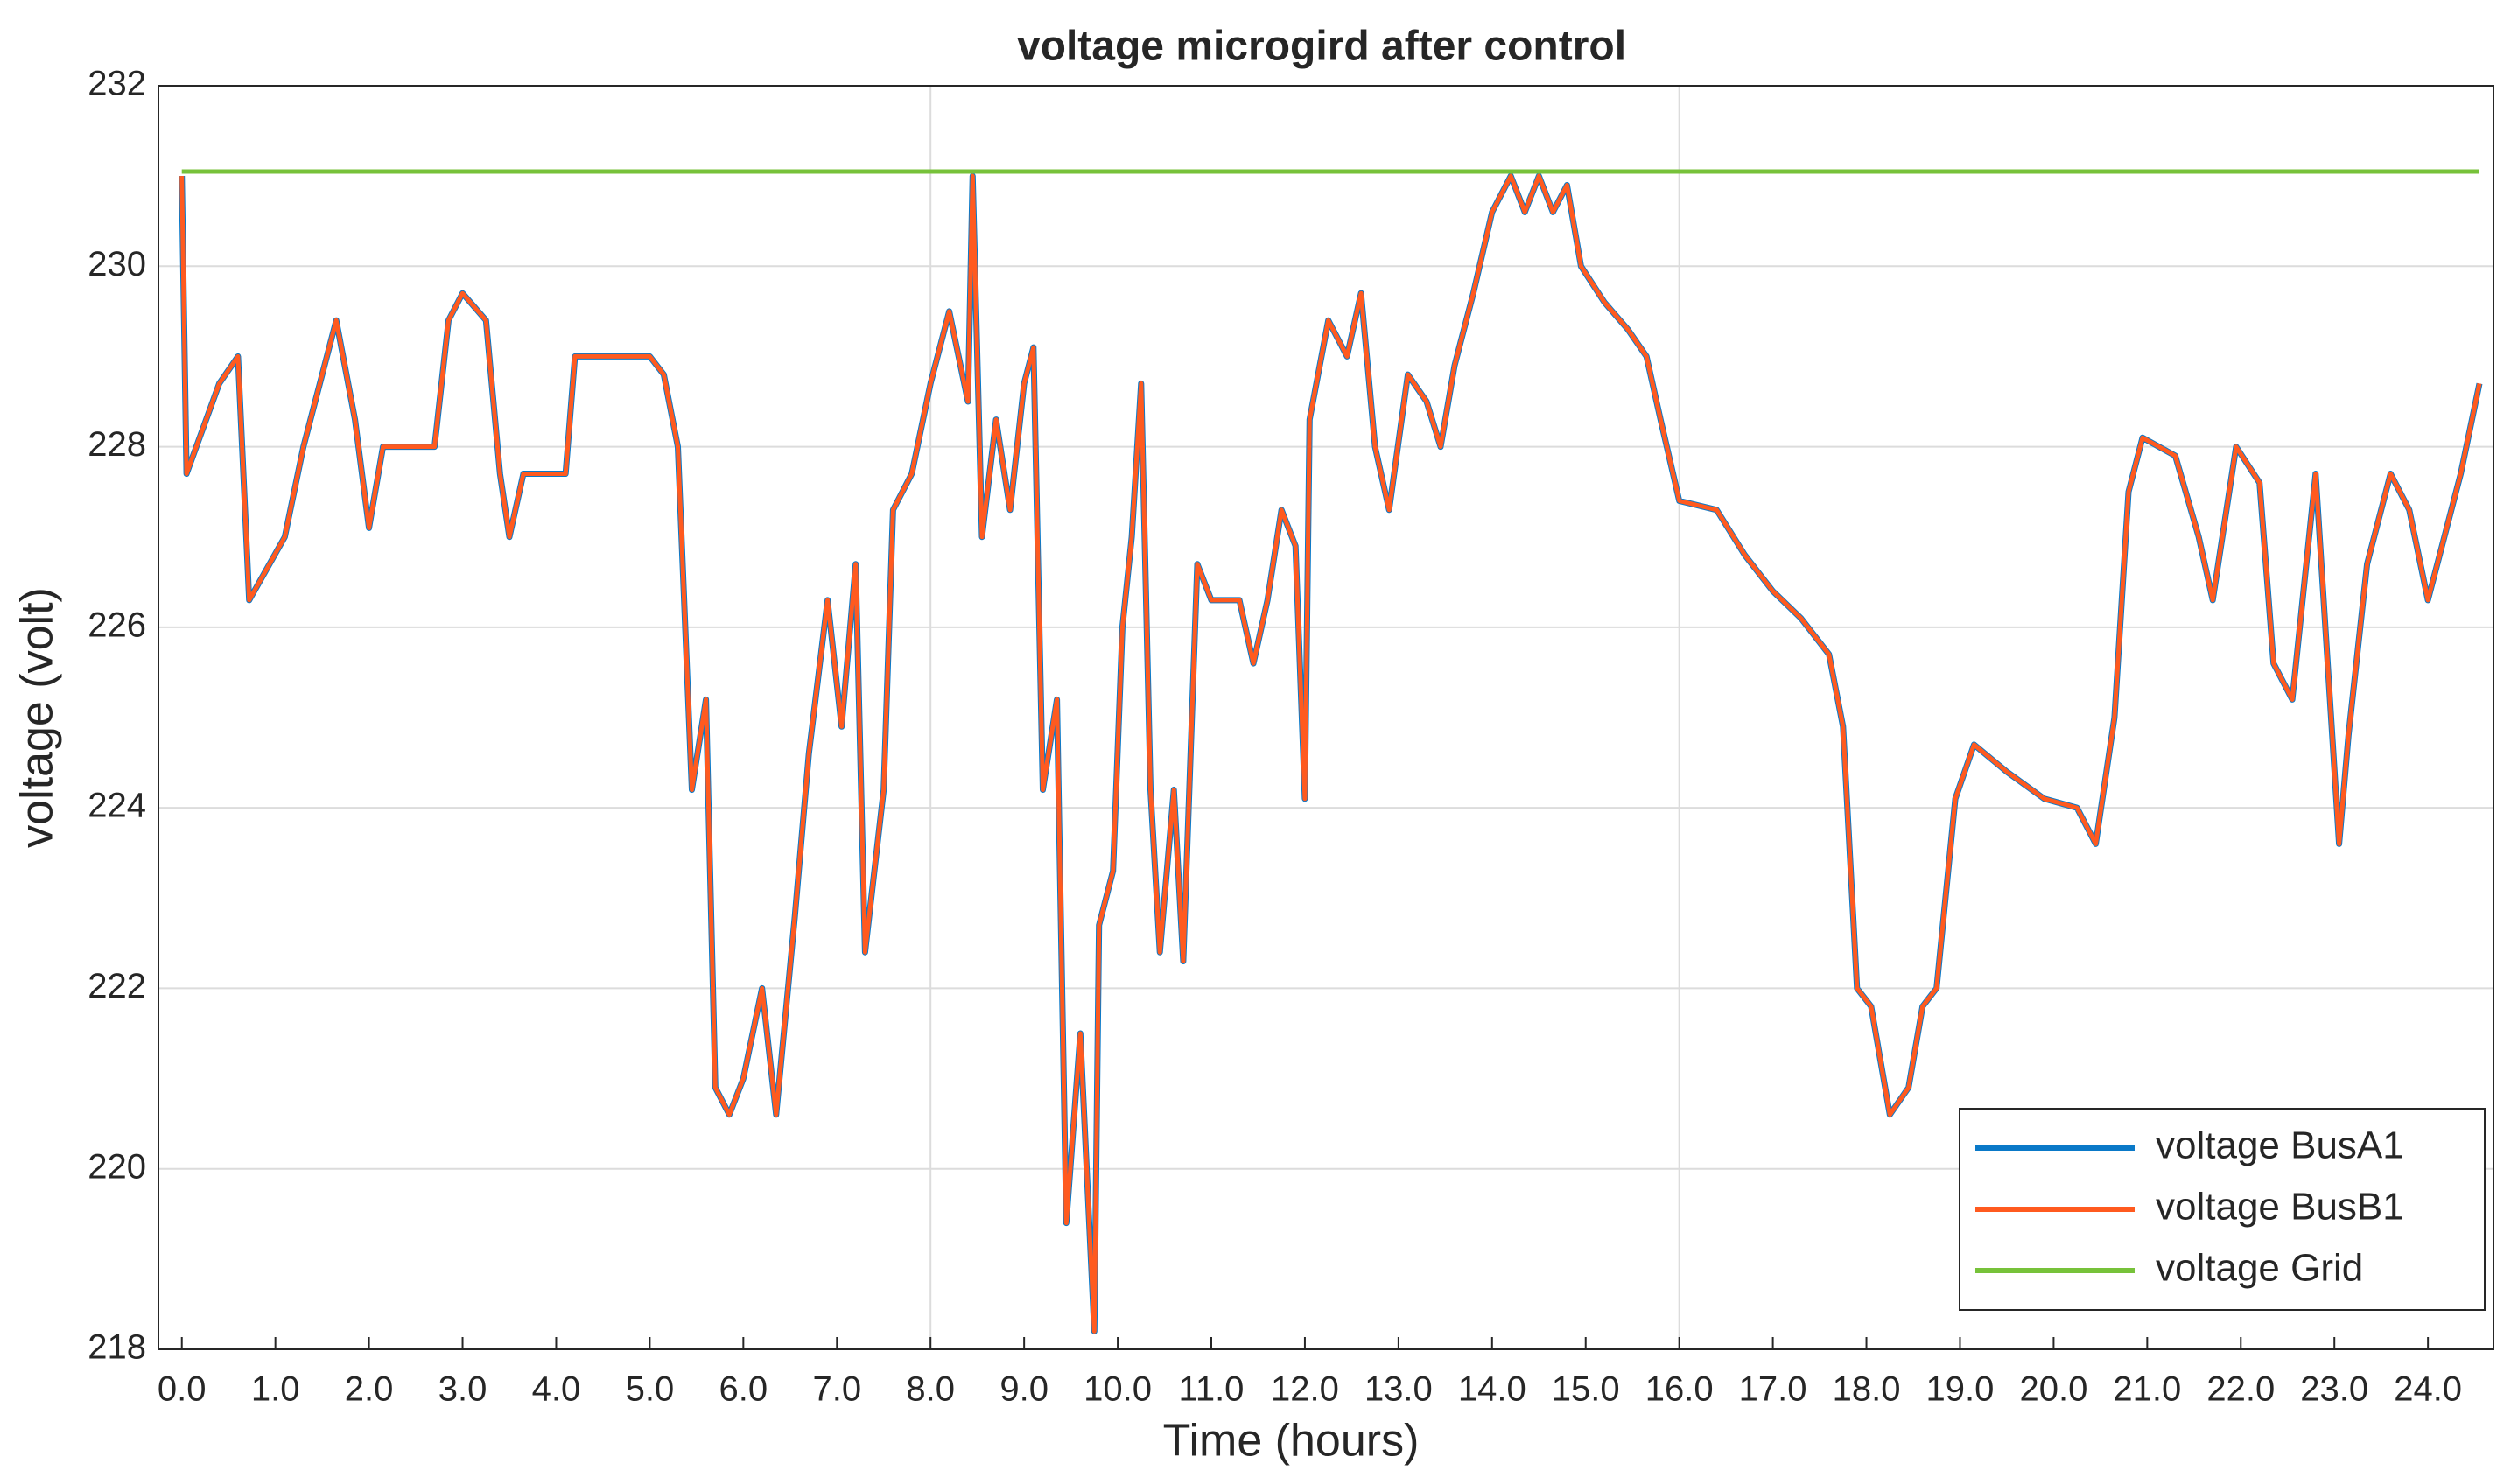 The width and height of the screenshot is (2518, 1484). I want to click on x-tick-label: 20.0, so click(2053, 1389).